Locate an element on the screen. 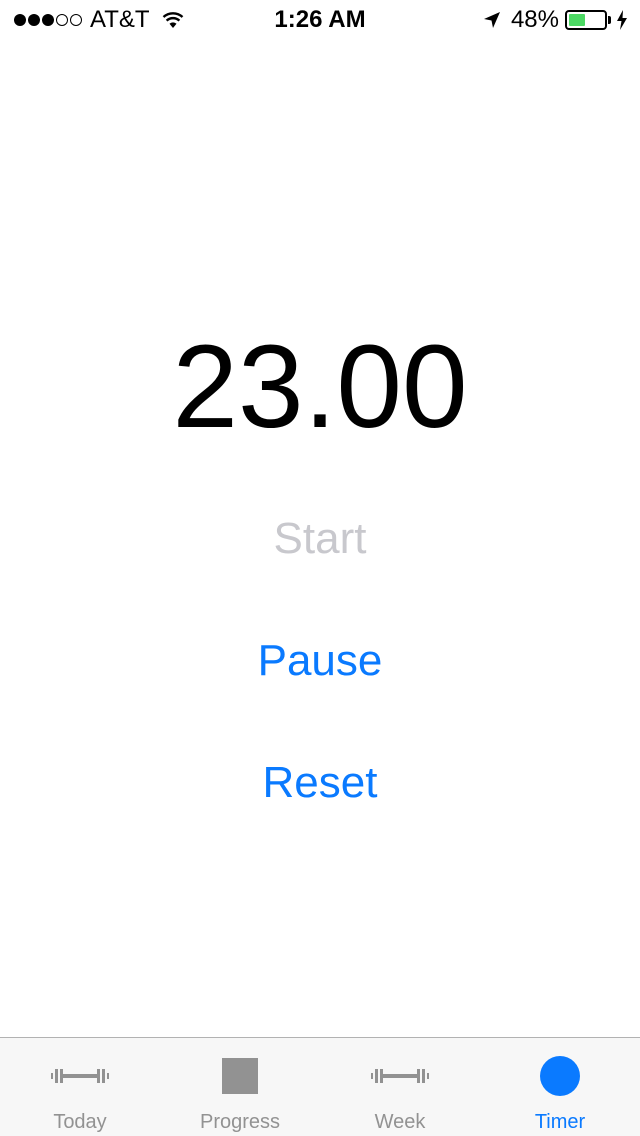  tab-timer: Timer is located at coordinates (560, 1087).